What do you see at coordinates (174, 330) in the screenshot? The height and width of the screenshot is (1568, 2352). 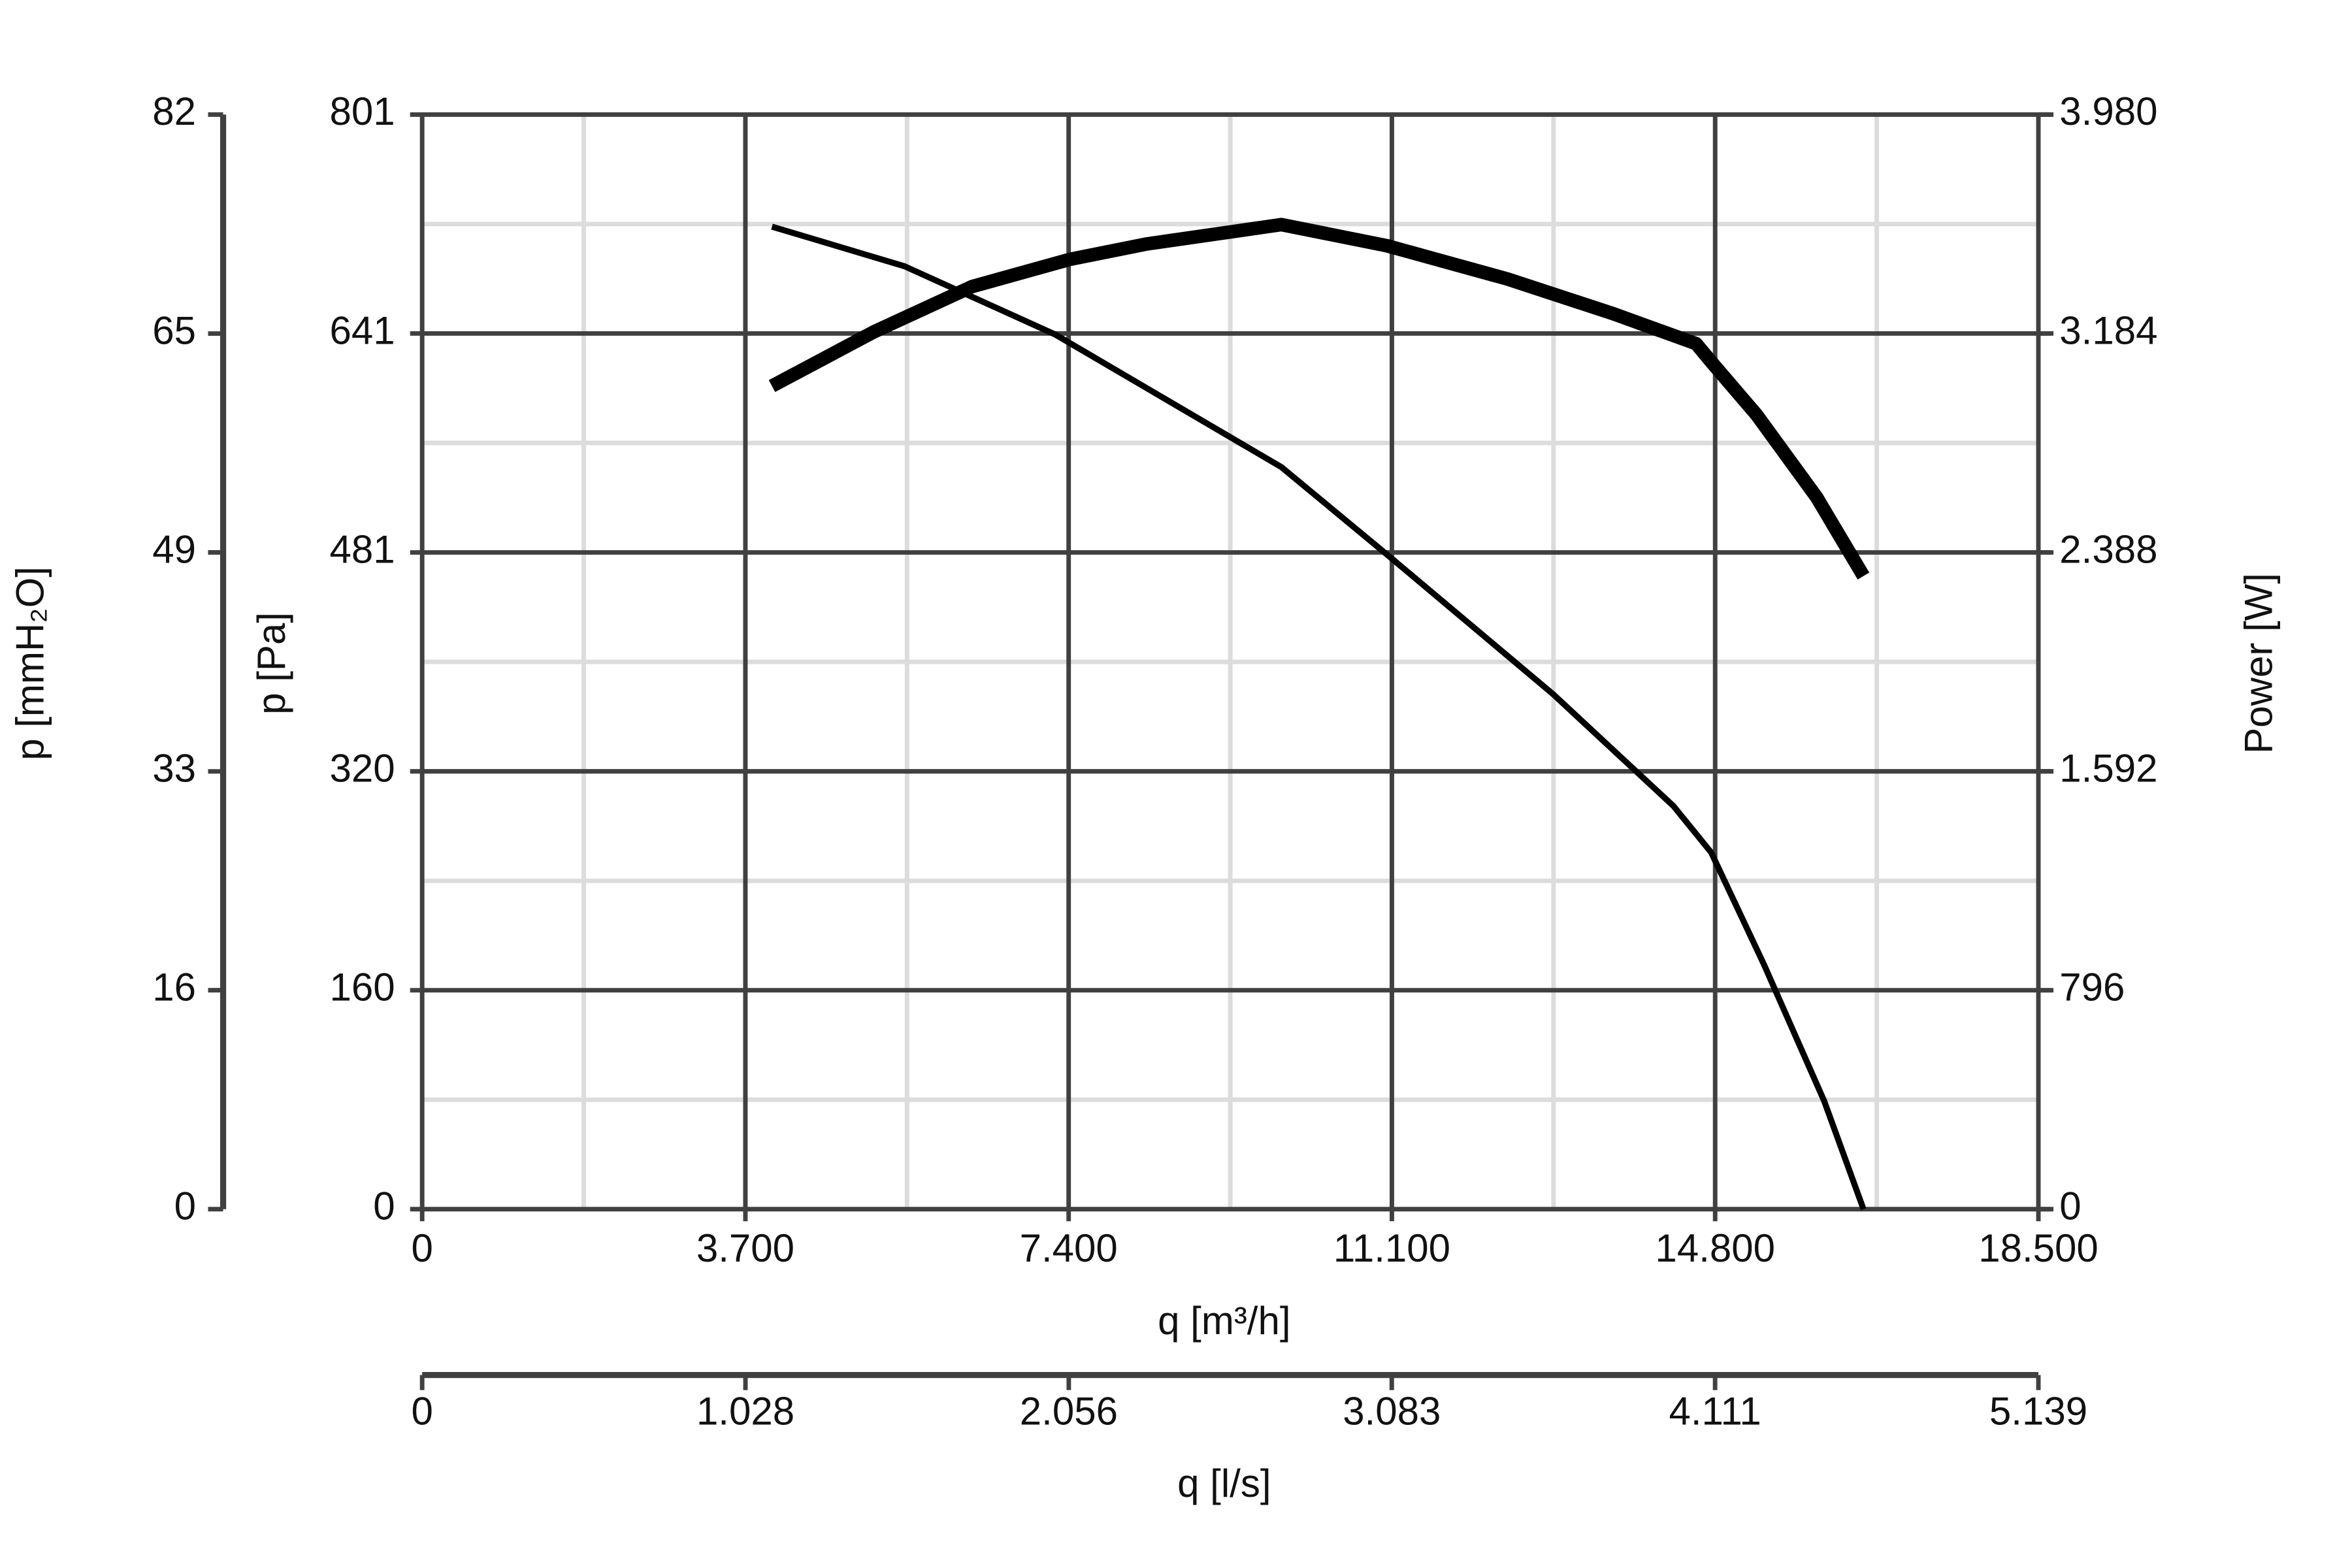 I see `y3-tick-label: 65` at bounding box center [174, 330].